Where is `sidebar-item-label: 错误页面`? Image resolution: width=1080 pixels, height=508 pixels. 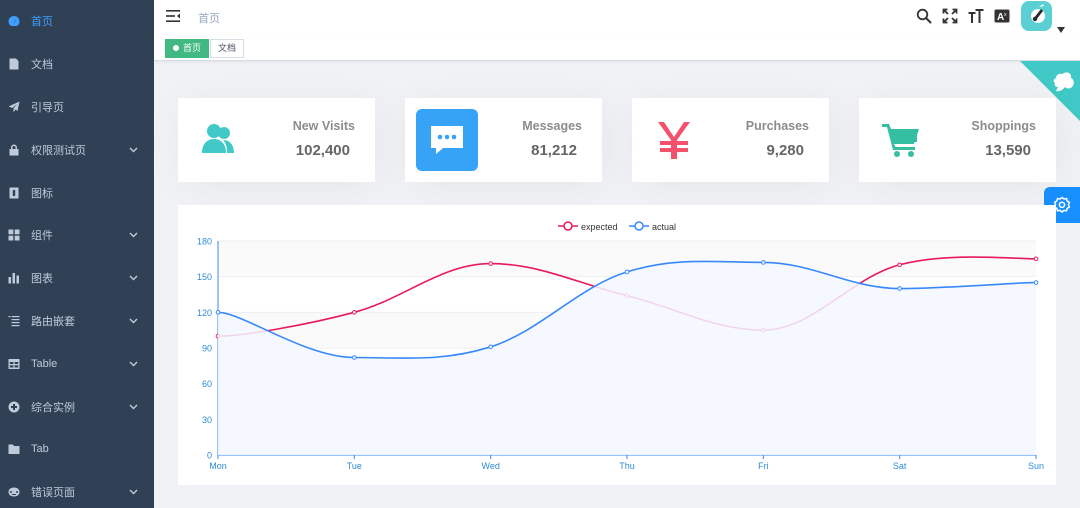
sidebar-item-label: 错误页面 is located at coordinates (53, 493).